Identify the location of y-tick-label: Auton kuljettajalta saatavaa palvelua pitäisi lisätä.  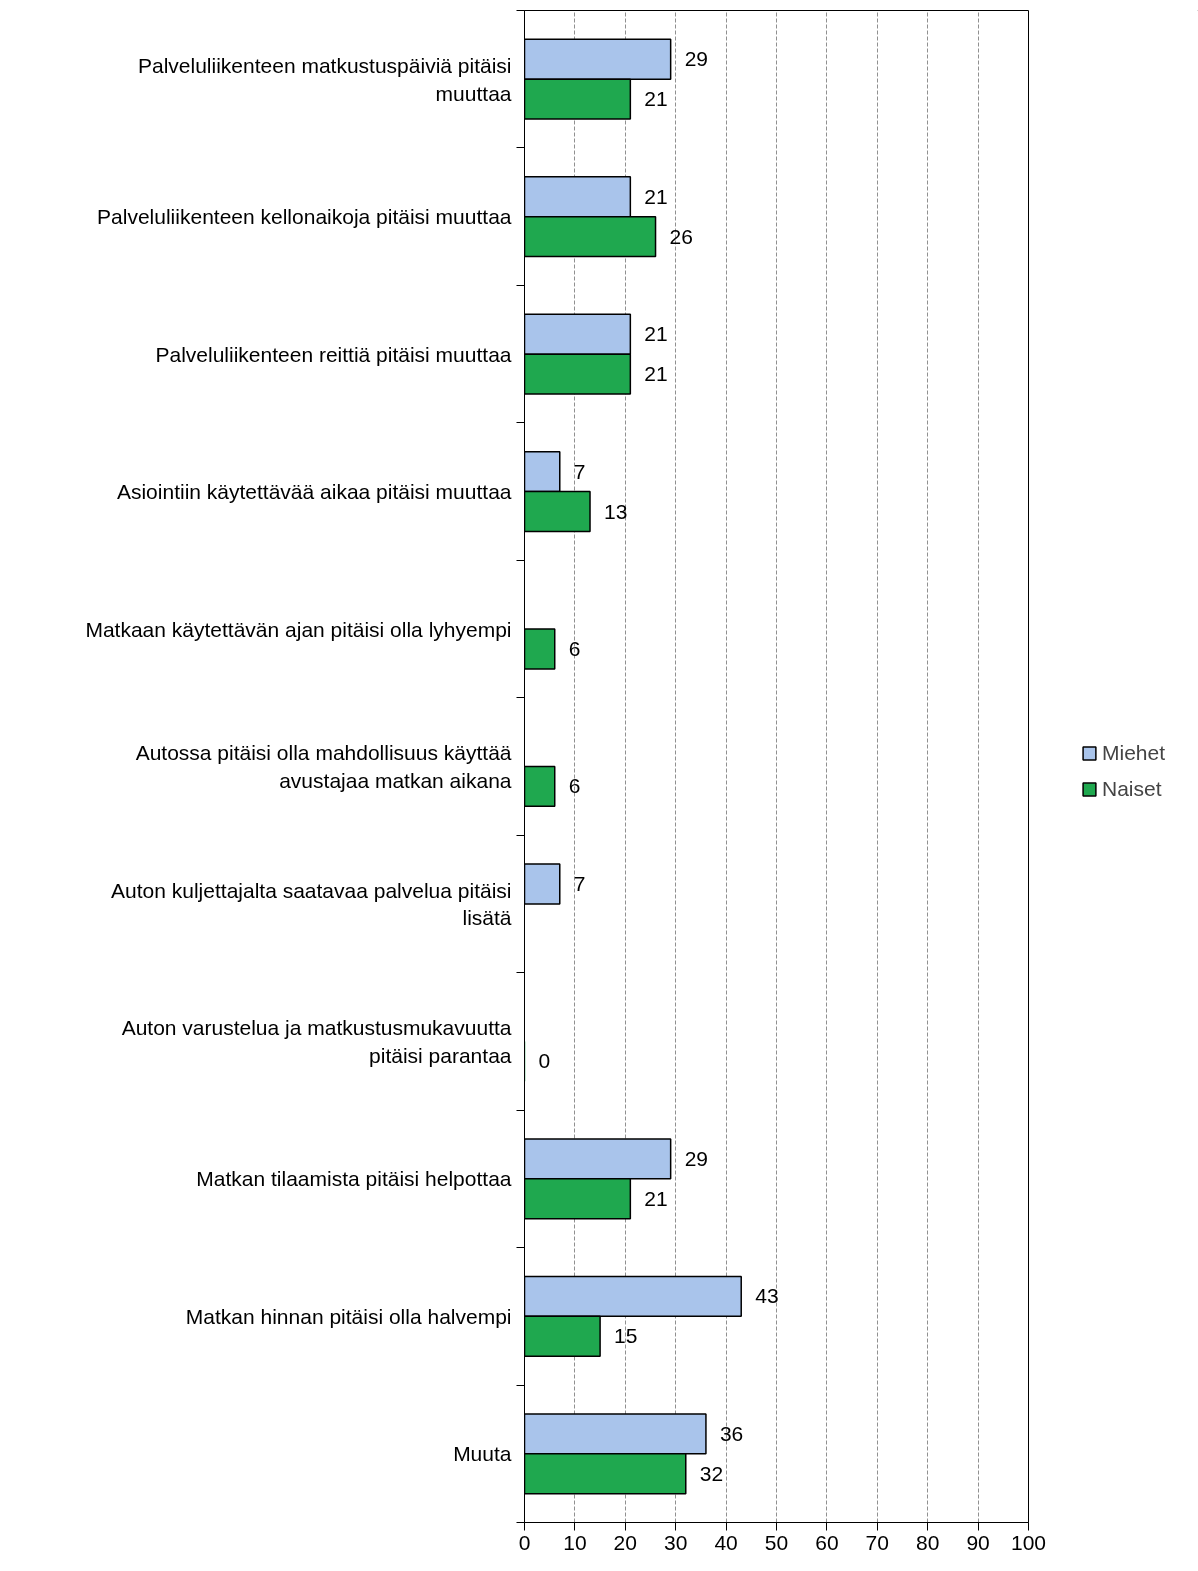
(311, 904).